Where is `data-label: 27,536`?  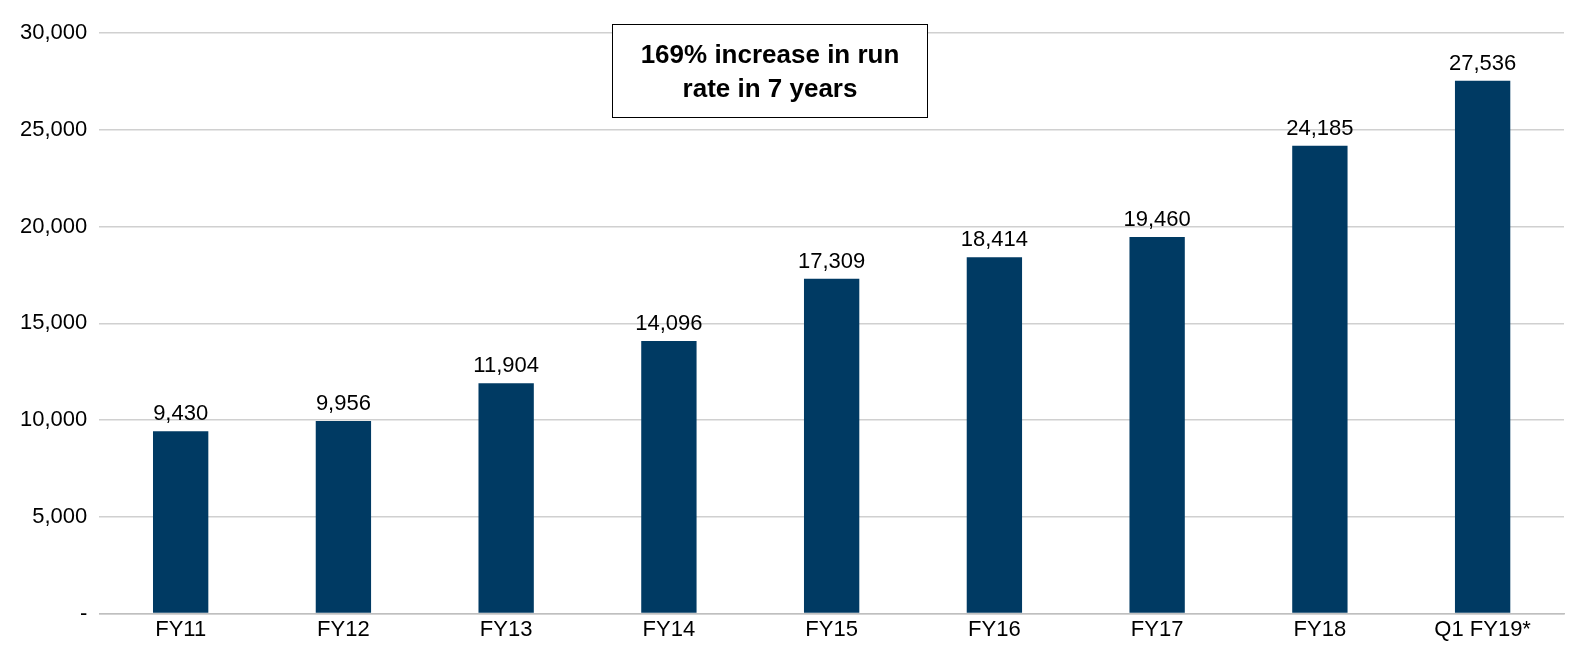
data-label: 27,536 is located at coordinates (1482, 62).